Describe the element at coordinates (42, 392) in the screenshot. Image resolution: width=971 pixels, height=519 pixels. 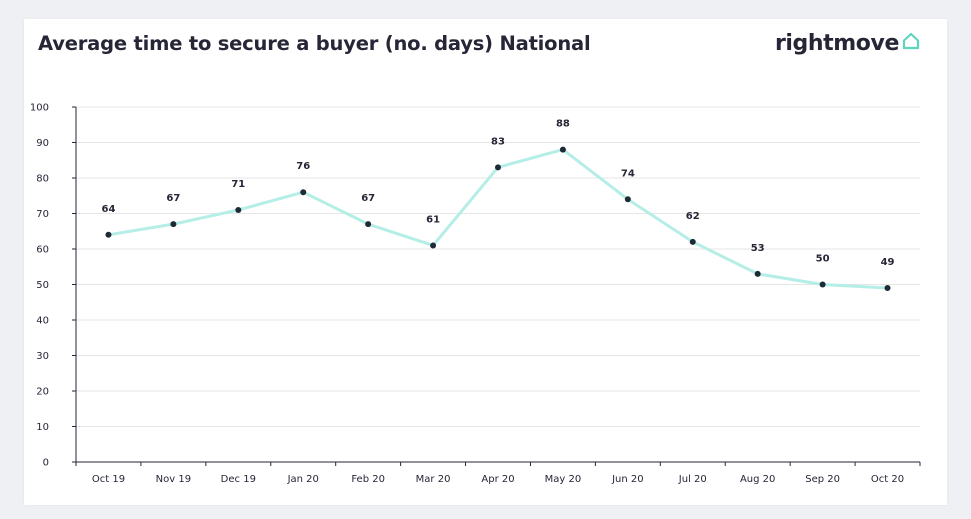
I see `y-tick-label-20: 20` at that location.